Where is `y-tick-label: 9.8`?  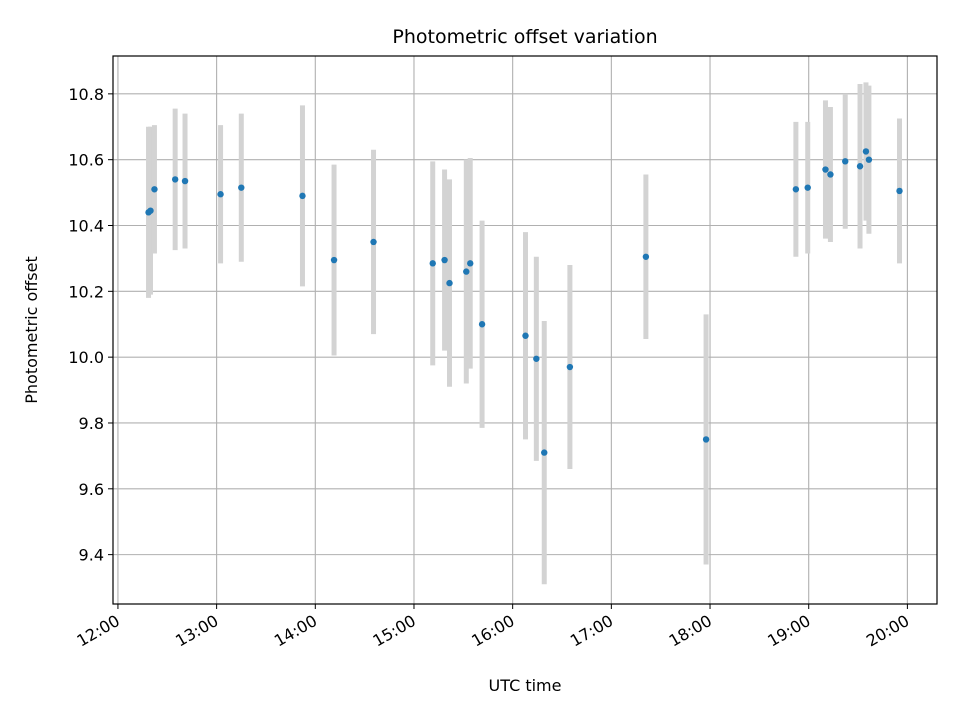
y-tick-label: 9.8 is located at coordinates (91, 423).